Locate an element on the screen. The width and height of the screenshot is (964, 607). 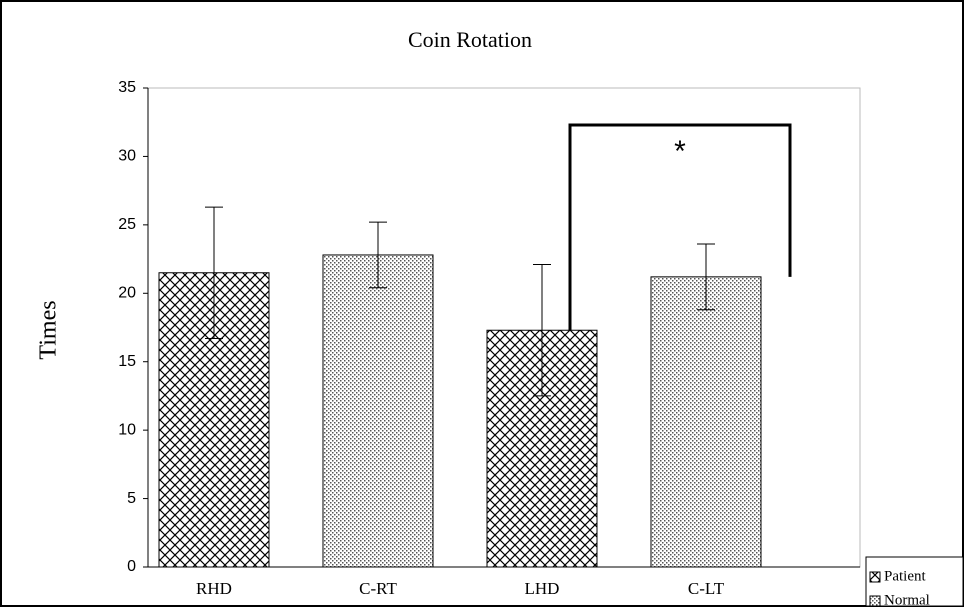
legend-label: Patient is located at coordinates (905, 576).